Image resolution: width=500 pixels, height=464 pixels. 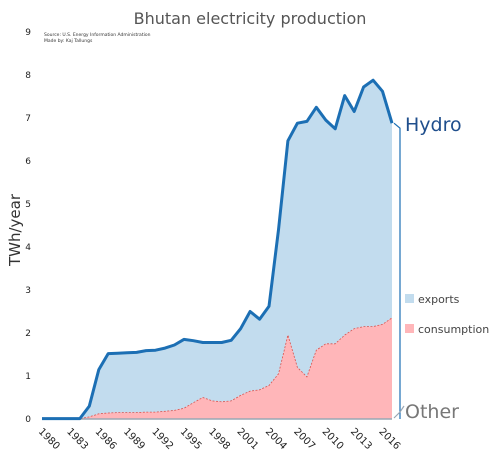 I want to click on credit-line: Made by: Kaj Tallungs, so click(x=68, y=41).